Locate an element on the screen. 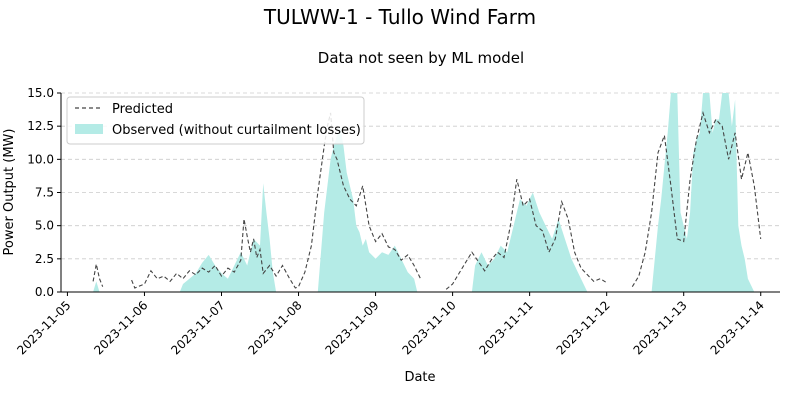 This screenshot has width=800, height=400. x-tick-label: 2023-11-05 is located at coordinates (43, 327).